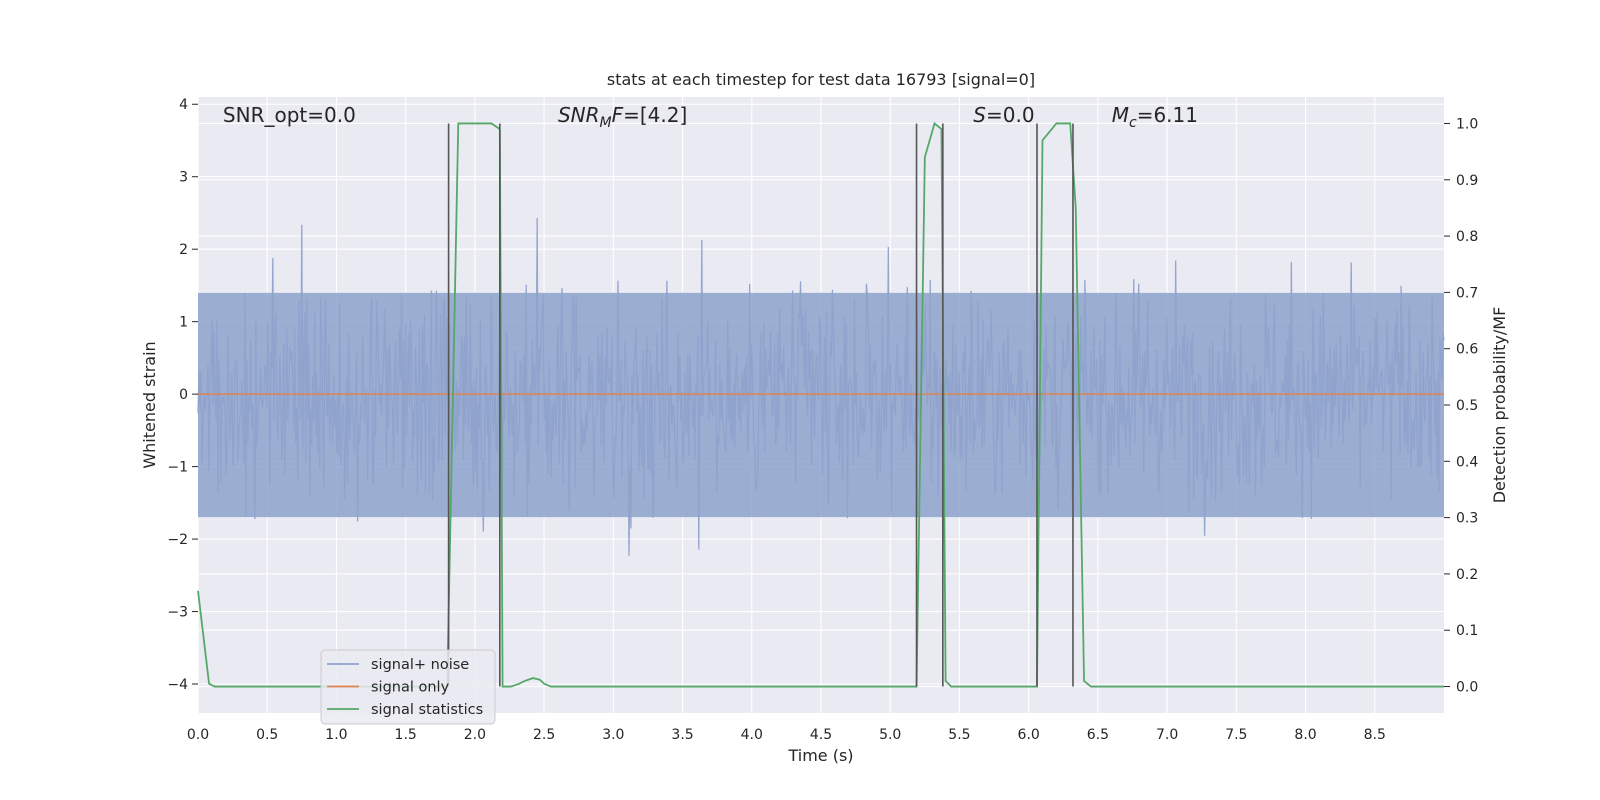  I want to click on y-tick-label: 0, so click(183, 395).